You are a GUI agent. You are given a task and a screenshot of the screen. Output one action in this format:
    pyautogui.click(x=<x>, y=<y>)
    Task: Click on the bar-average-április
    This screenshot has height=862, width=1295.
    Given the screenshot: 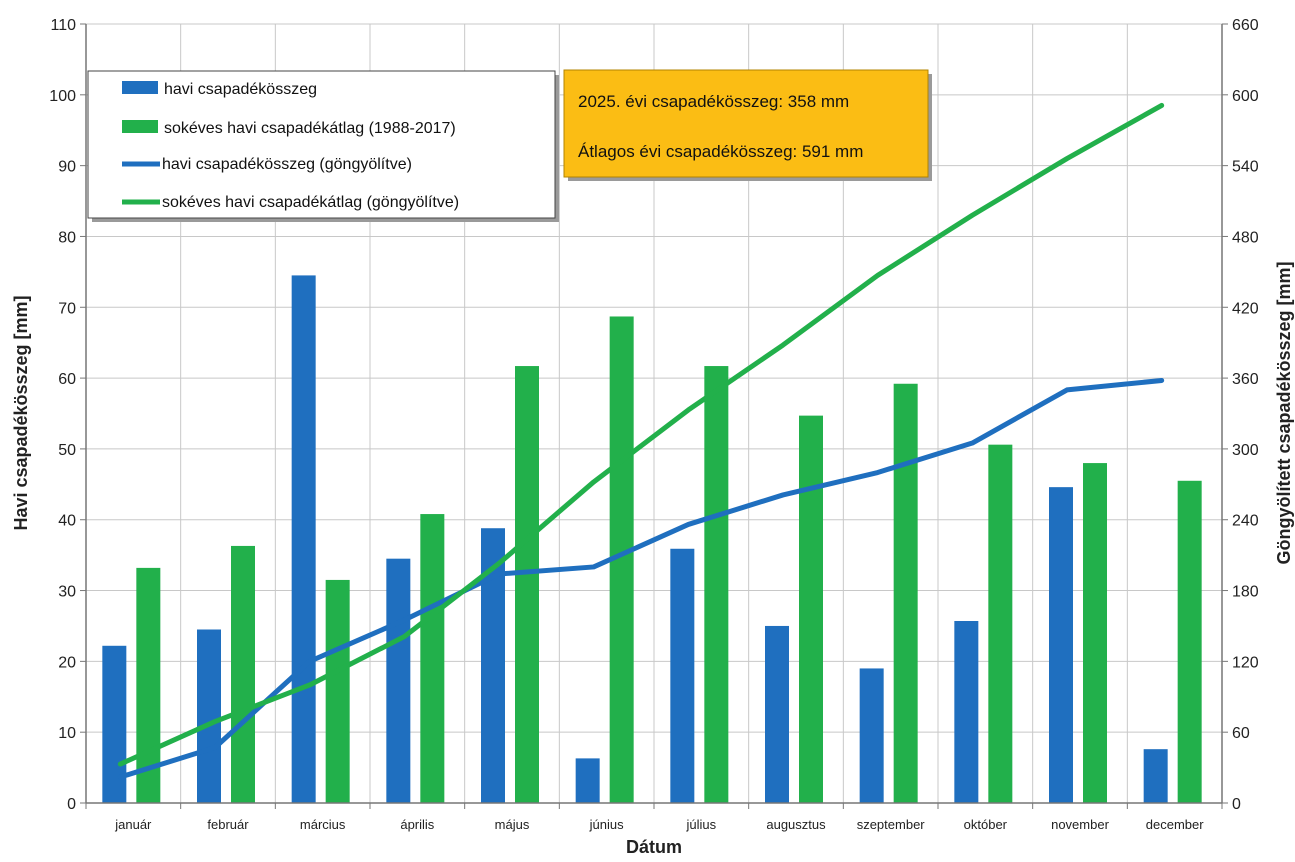 What is the action you would take?
    pyautogui.click(x=432, y=658)
    